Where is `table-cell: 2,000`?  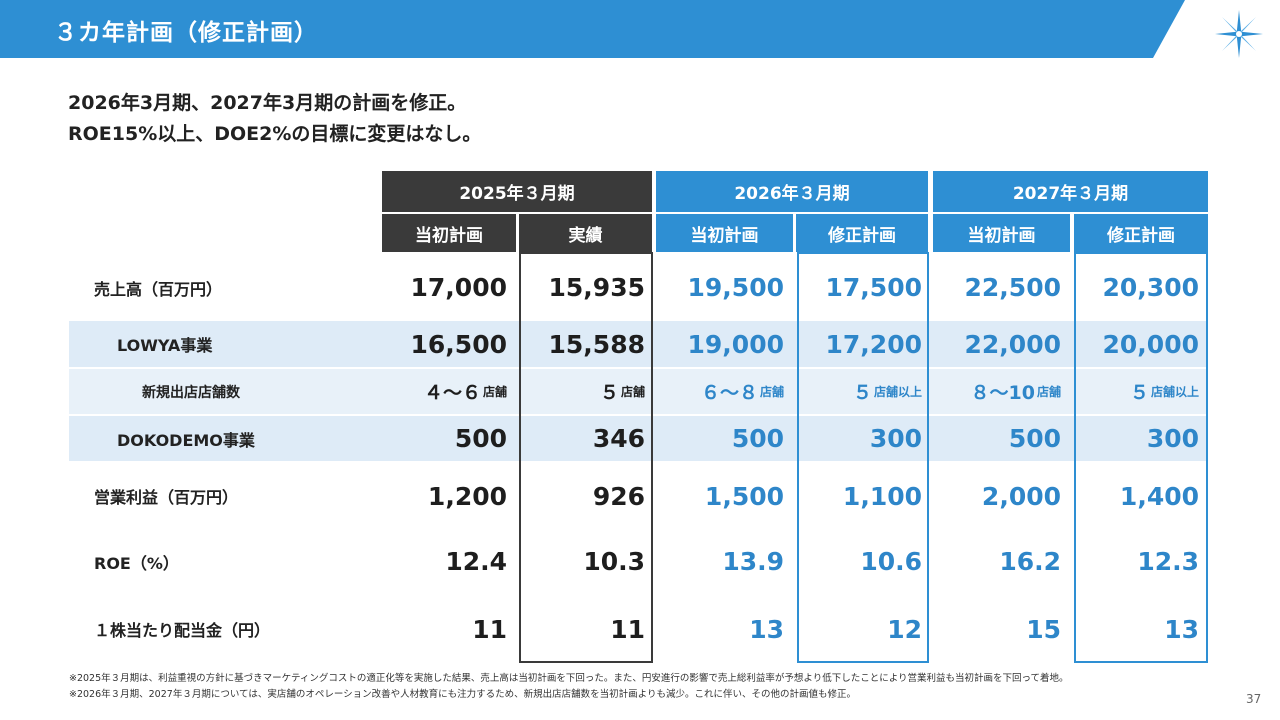
table-cell: 2,000 is located at coordinates (996, 496).